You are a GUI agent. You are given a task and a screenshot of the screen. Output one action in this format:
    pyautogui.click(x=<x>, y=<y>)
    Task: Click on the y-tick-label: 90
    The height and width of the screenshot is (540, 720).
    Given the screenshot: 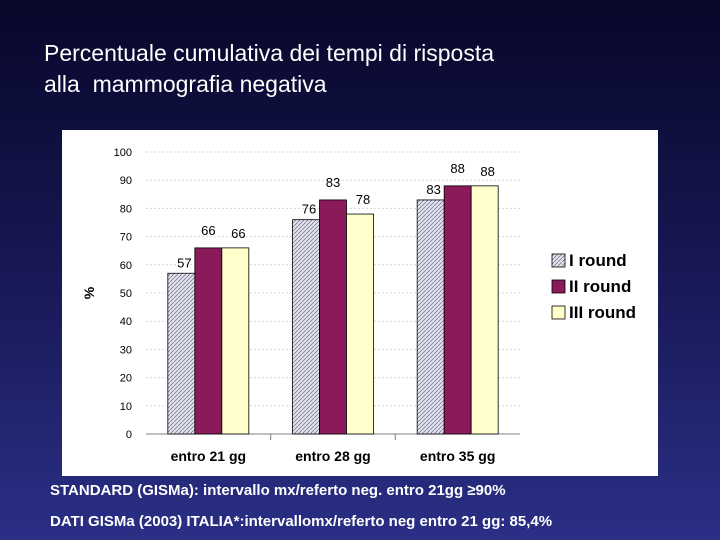 What is the action you would take?
    pyautogui.click(x=126, y=181)
    